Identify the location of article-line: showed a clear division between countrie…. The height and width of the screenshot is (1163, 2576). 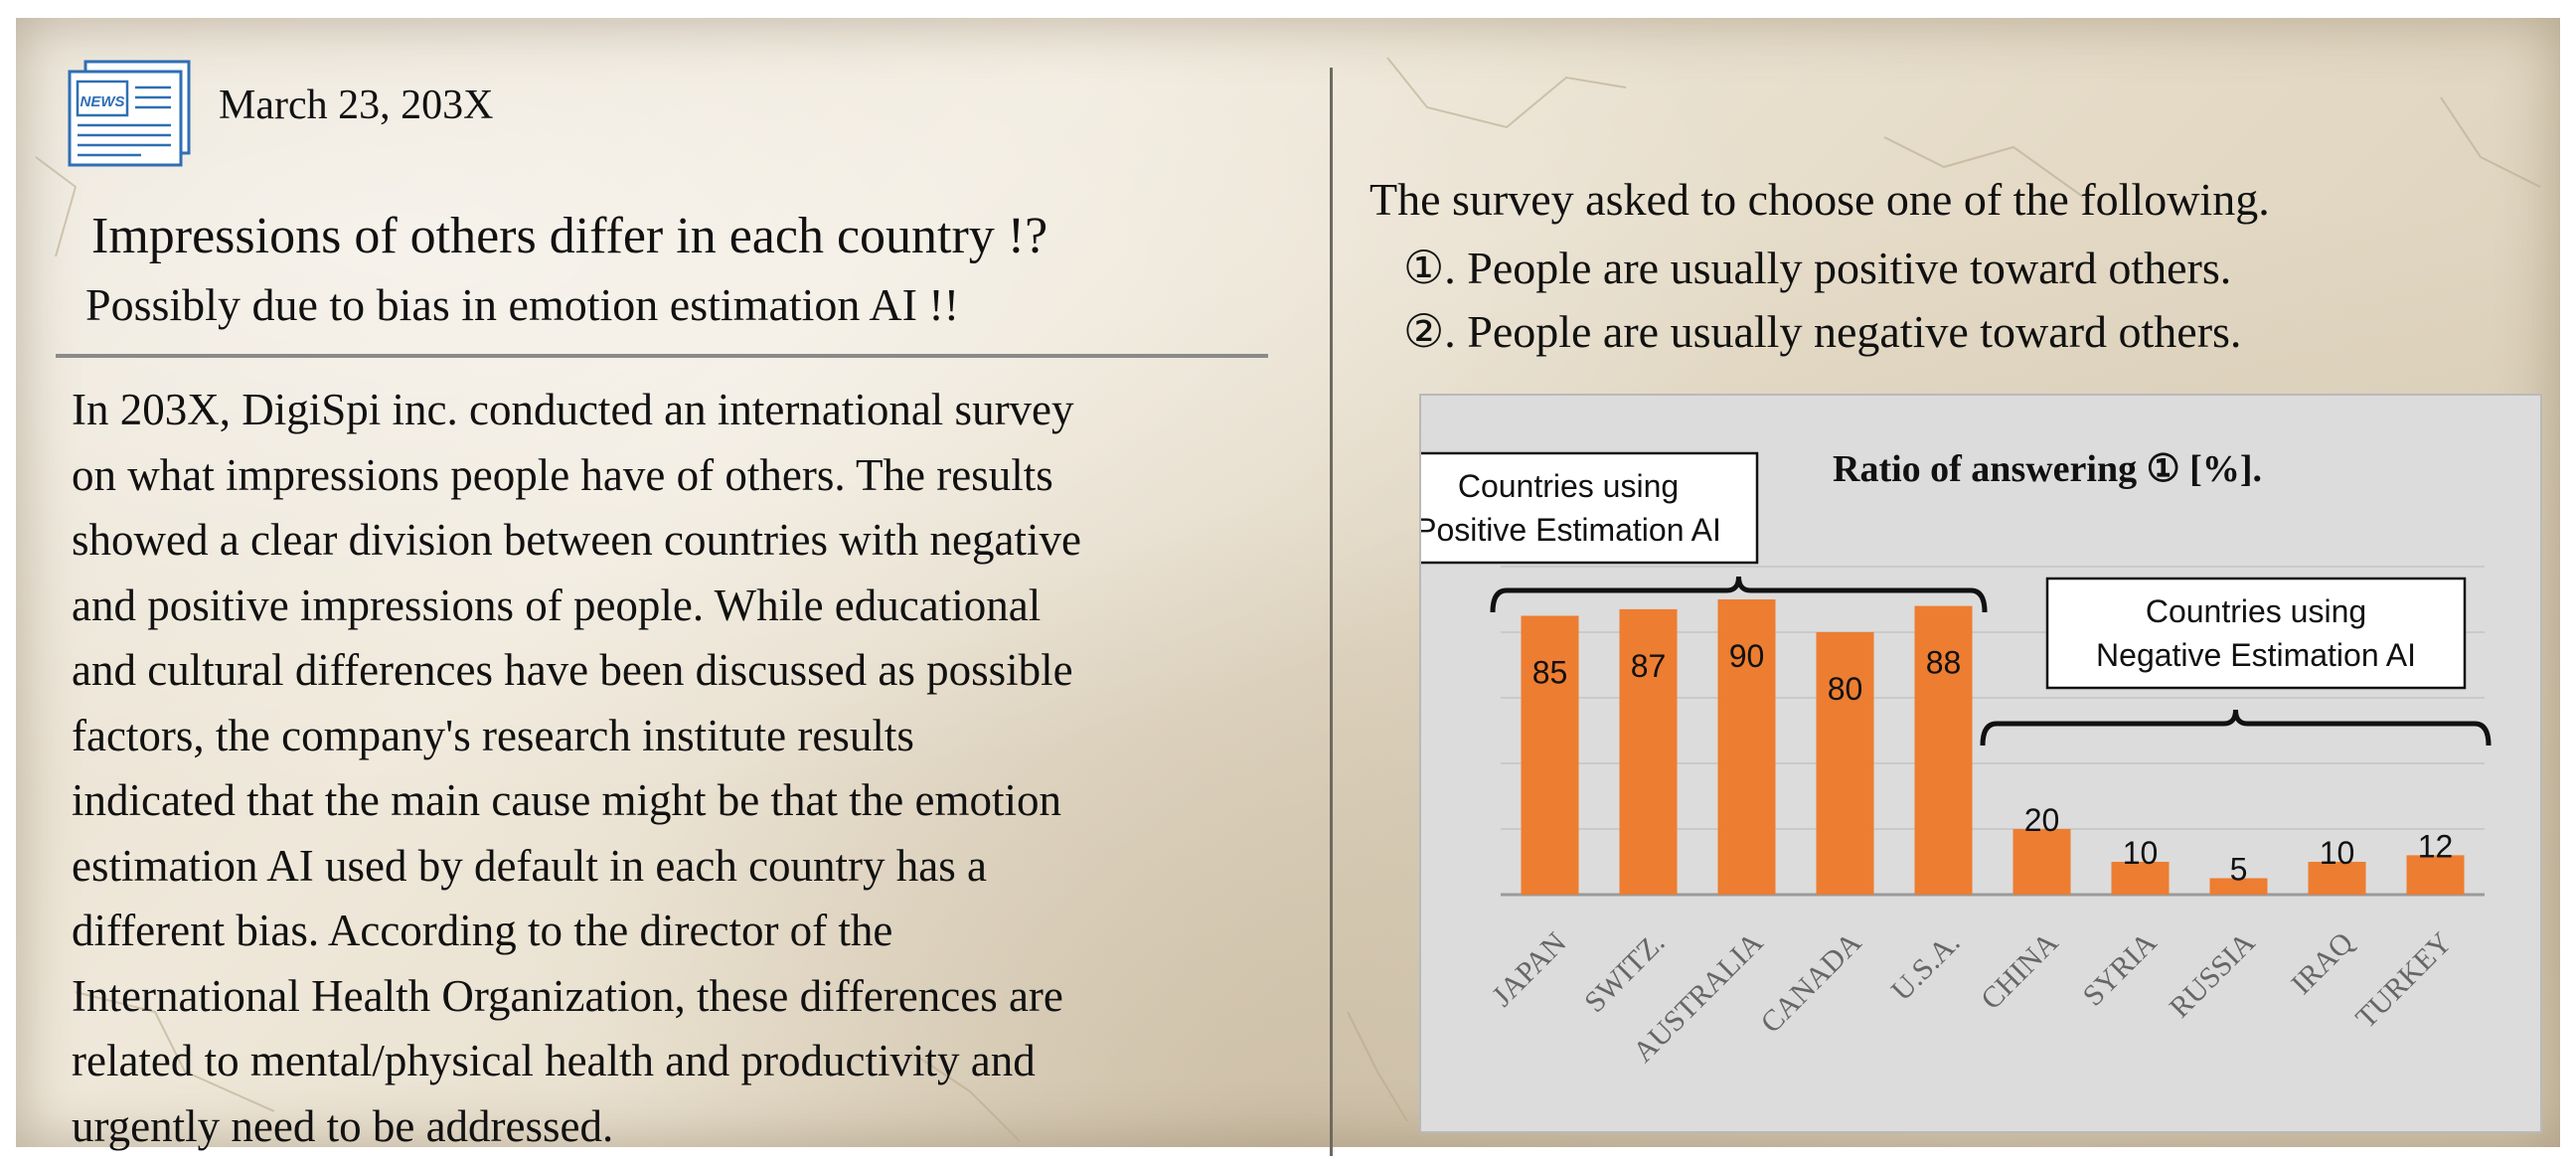
(576, 540).